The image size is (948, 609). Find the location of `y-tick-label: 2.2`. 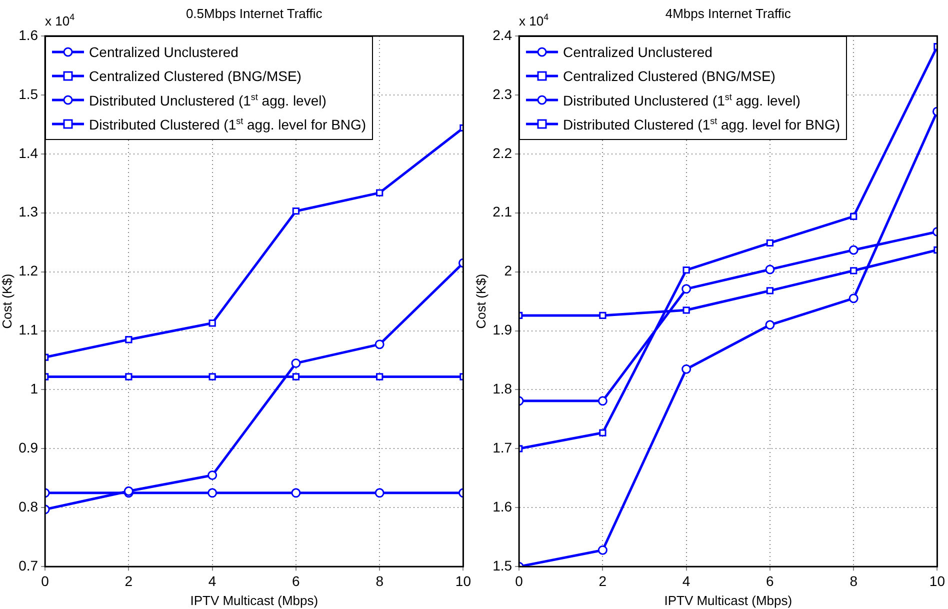

y-tick-label: 2.2 is located at coordinates (502, 152).